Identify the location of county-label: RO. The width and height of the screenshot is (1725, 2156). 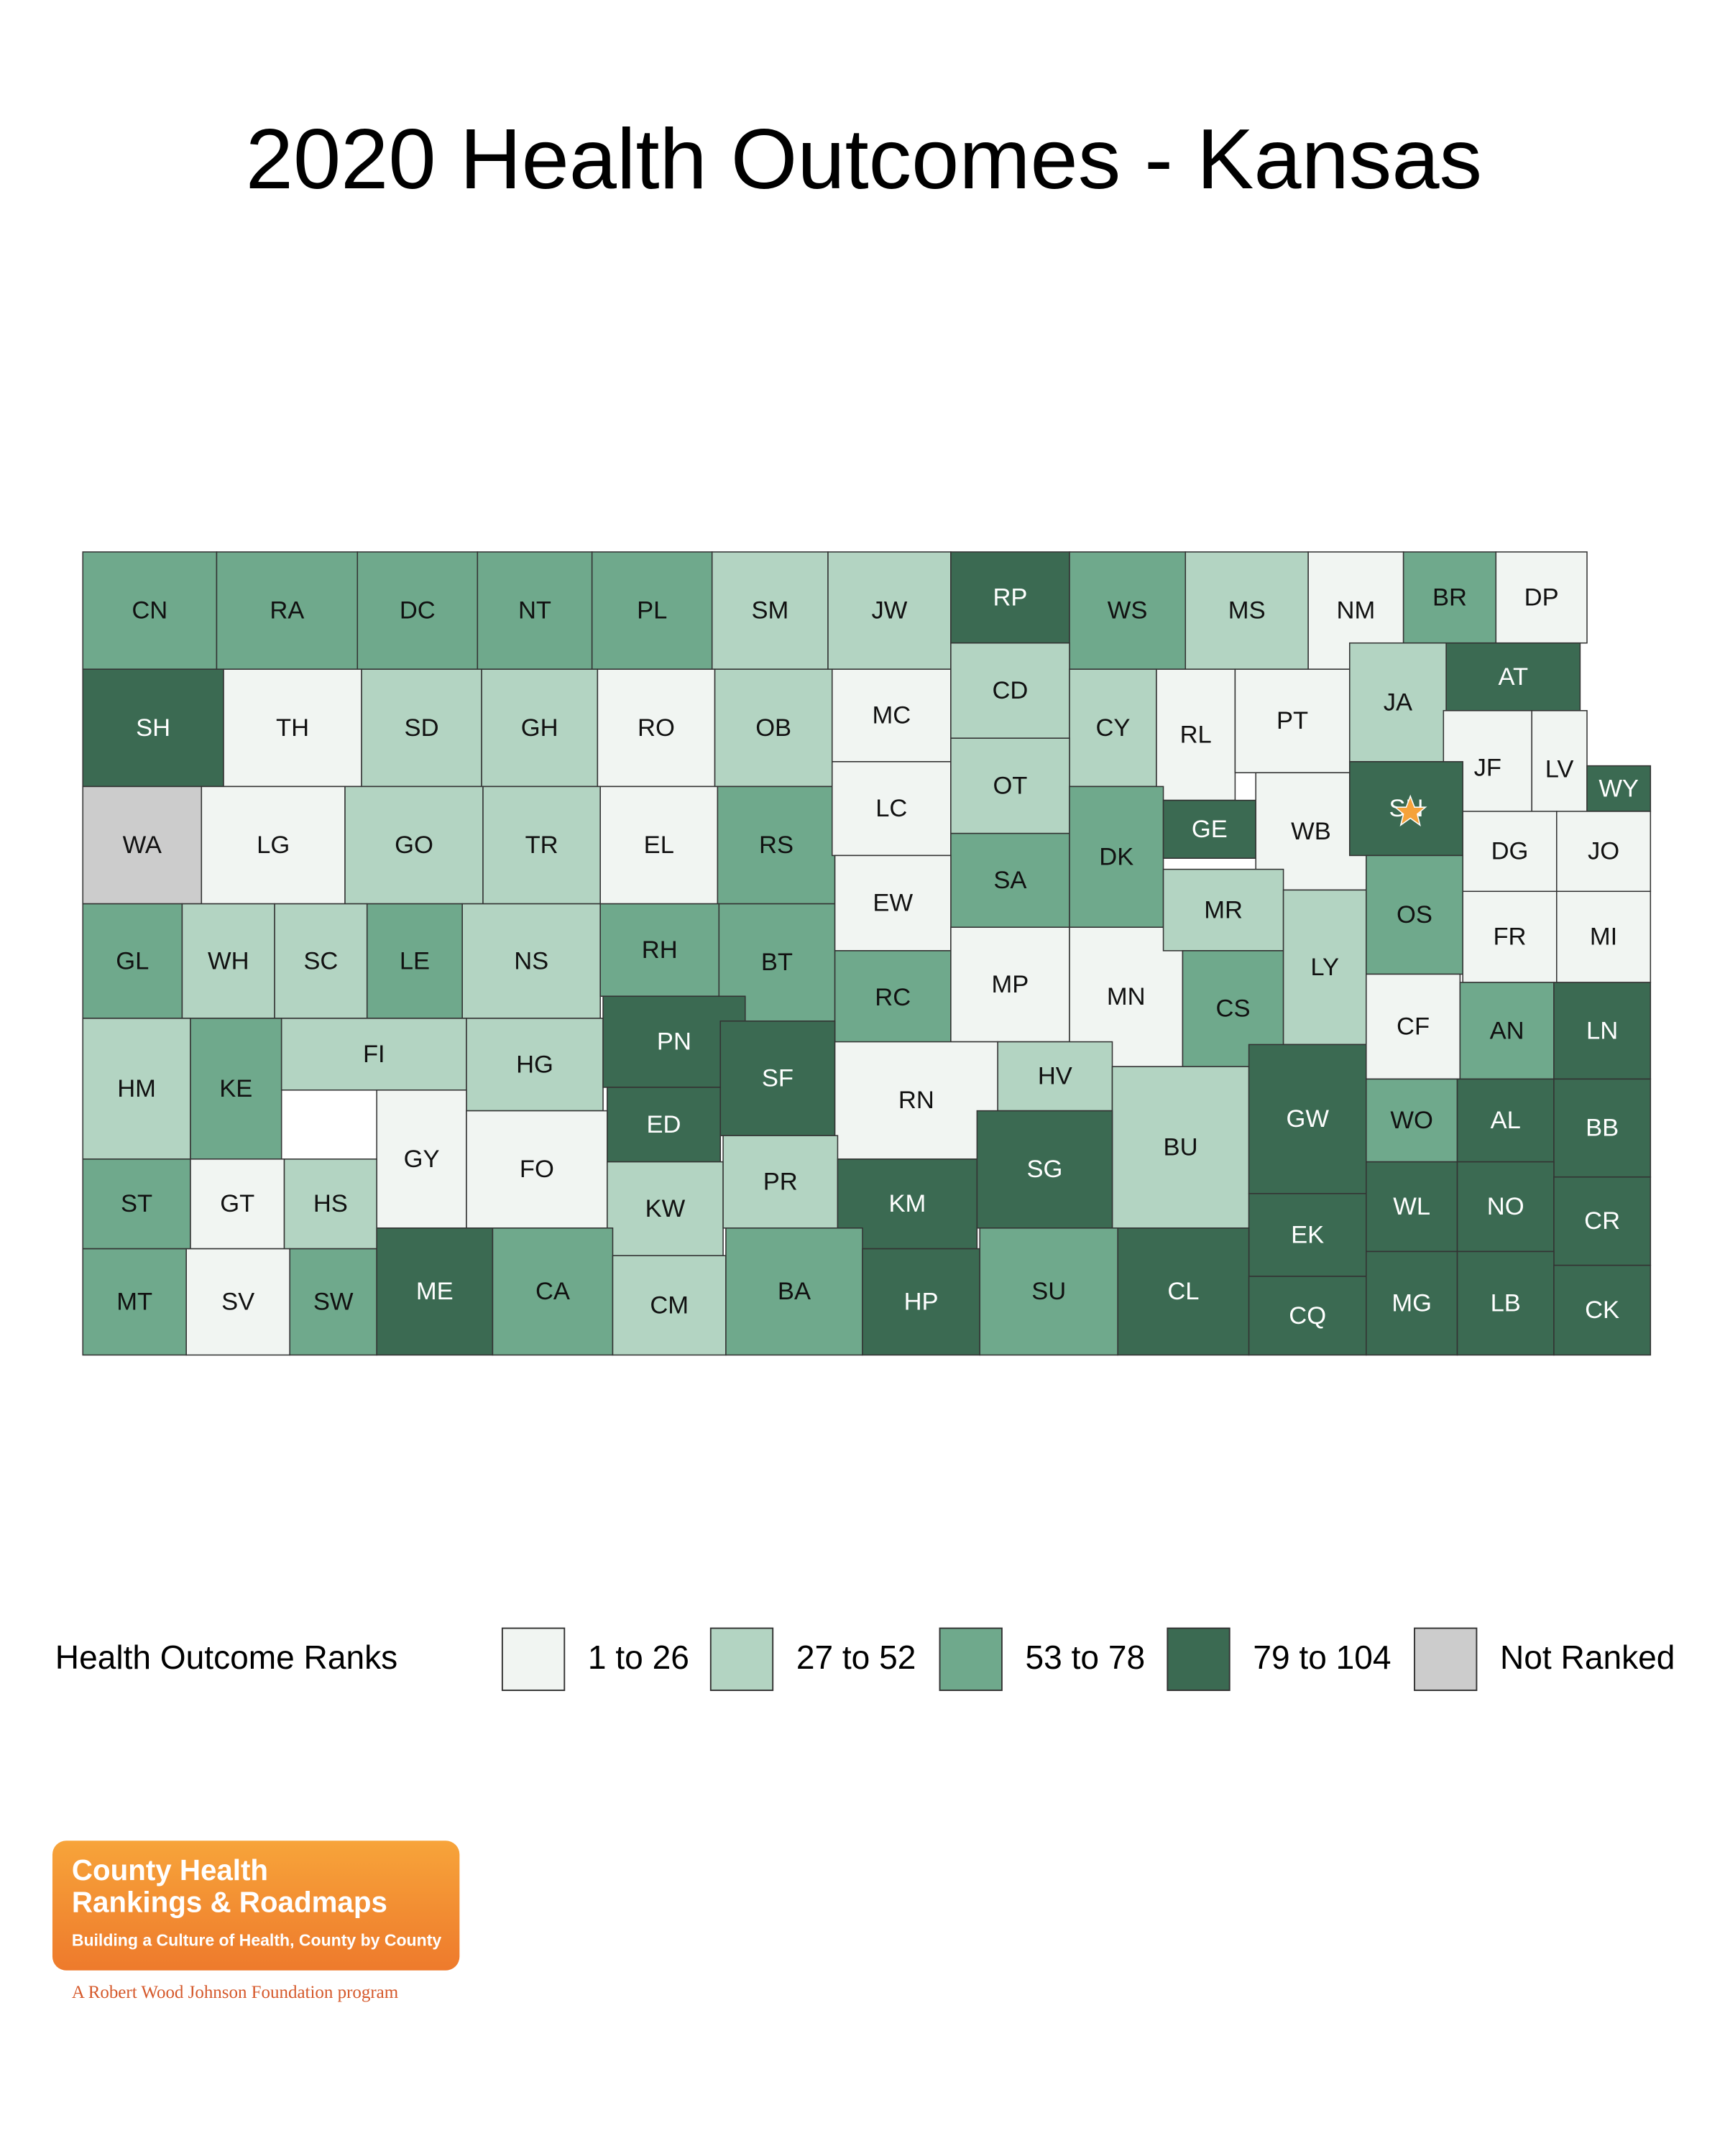
(656, 728).